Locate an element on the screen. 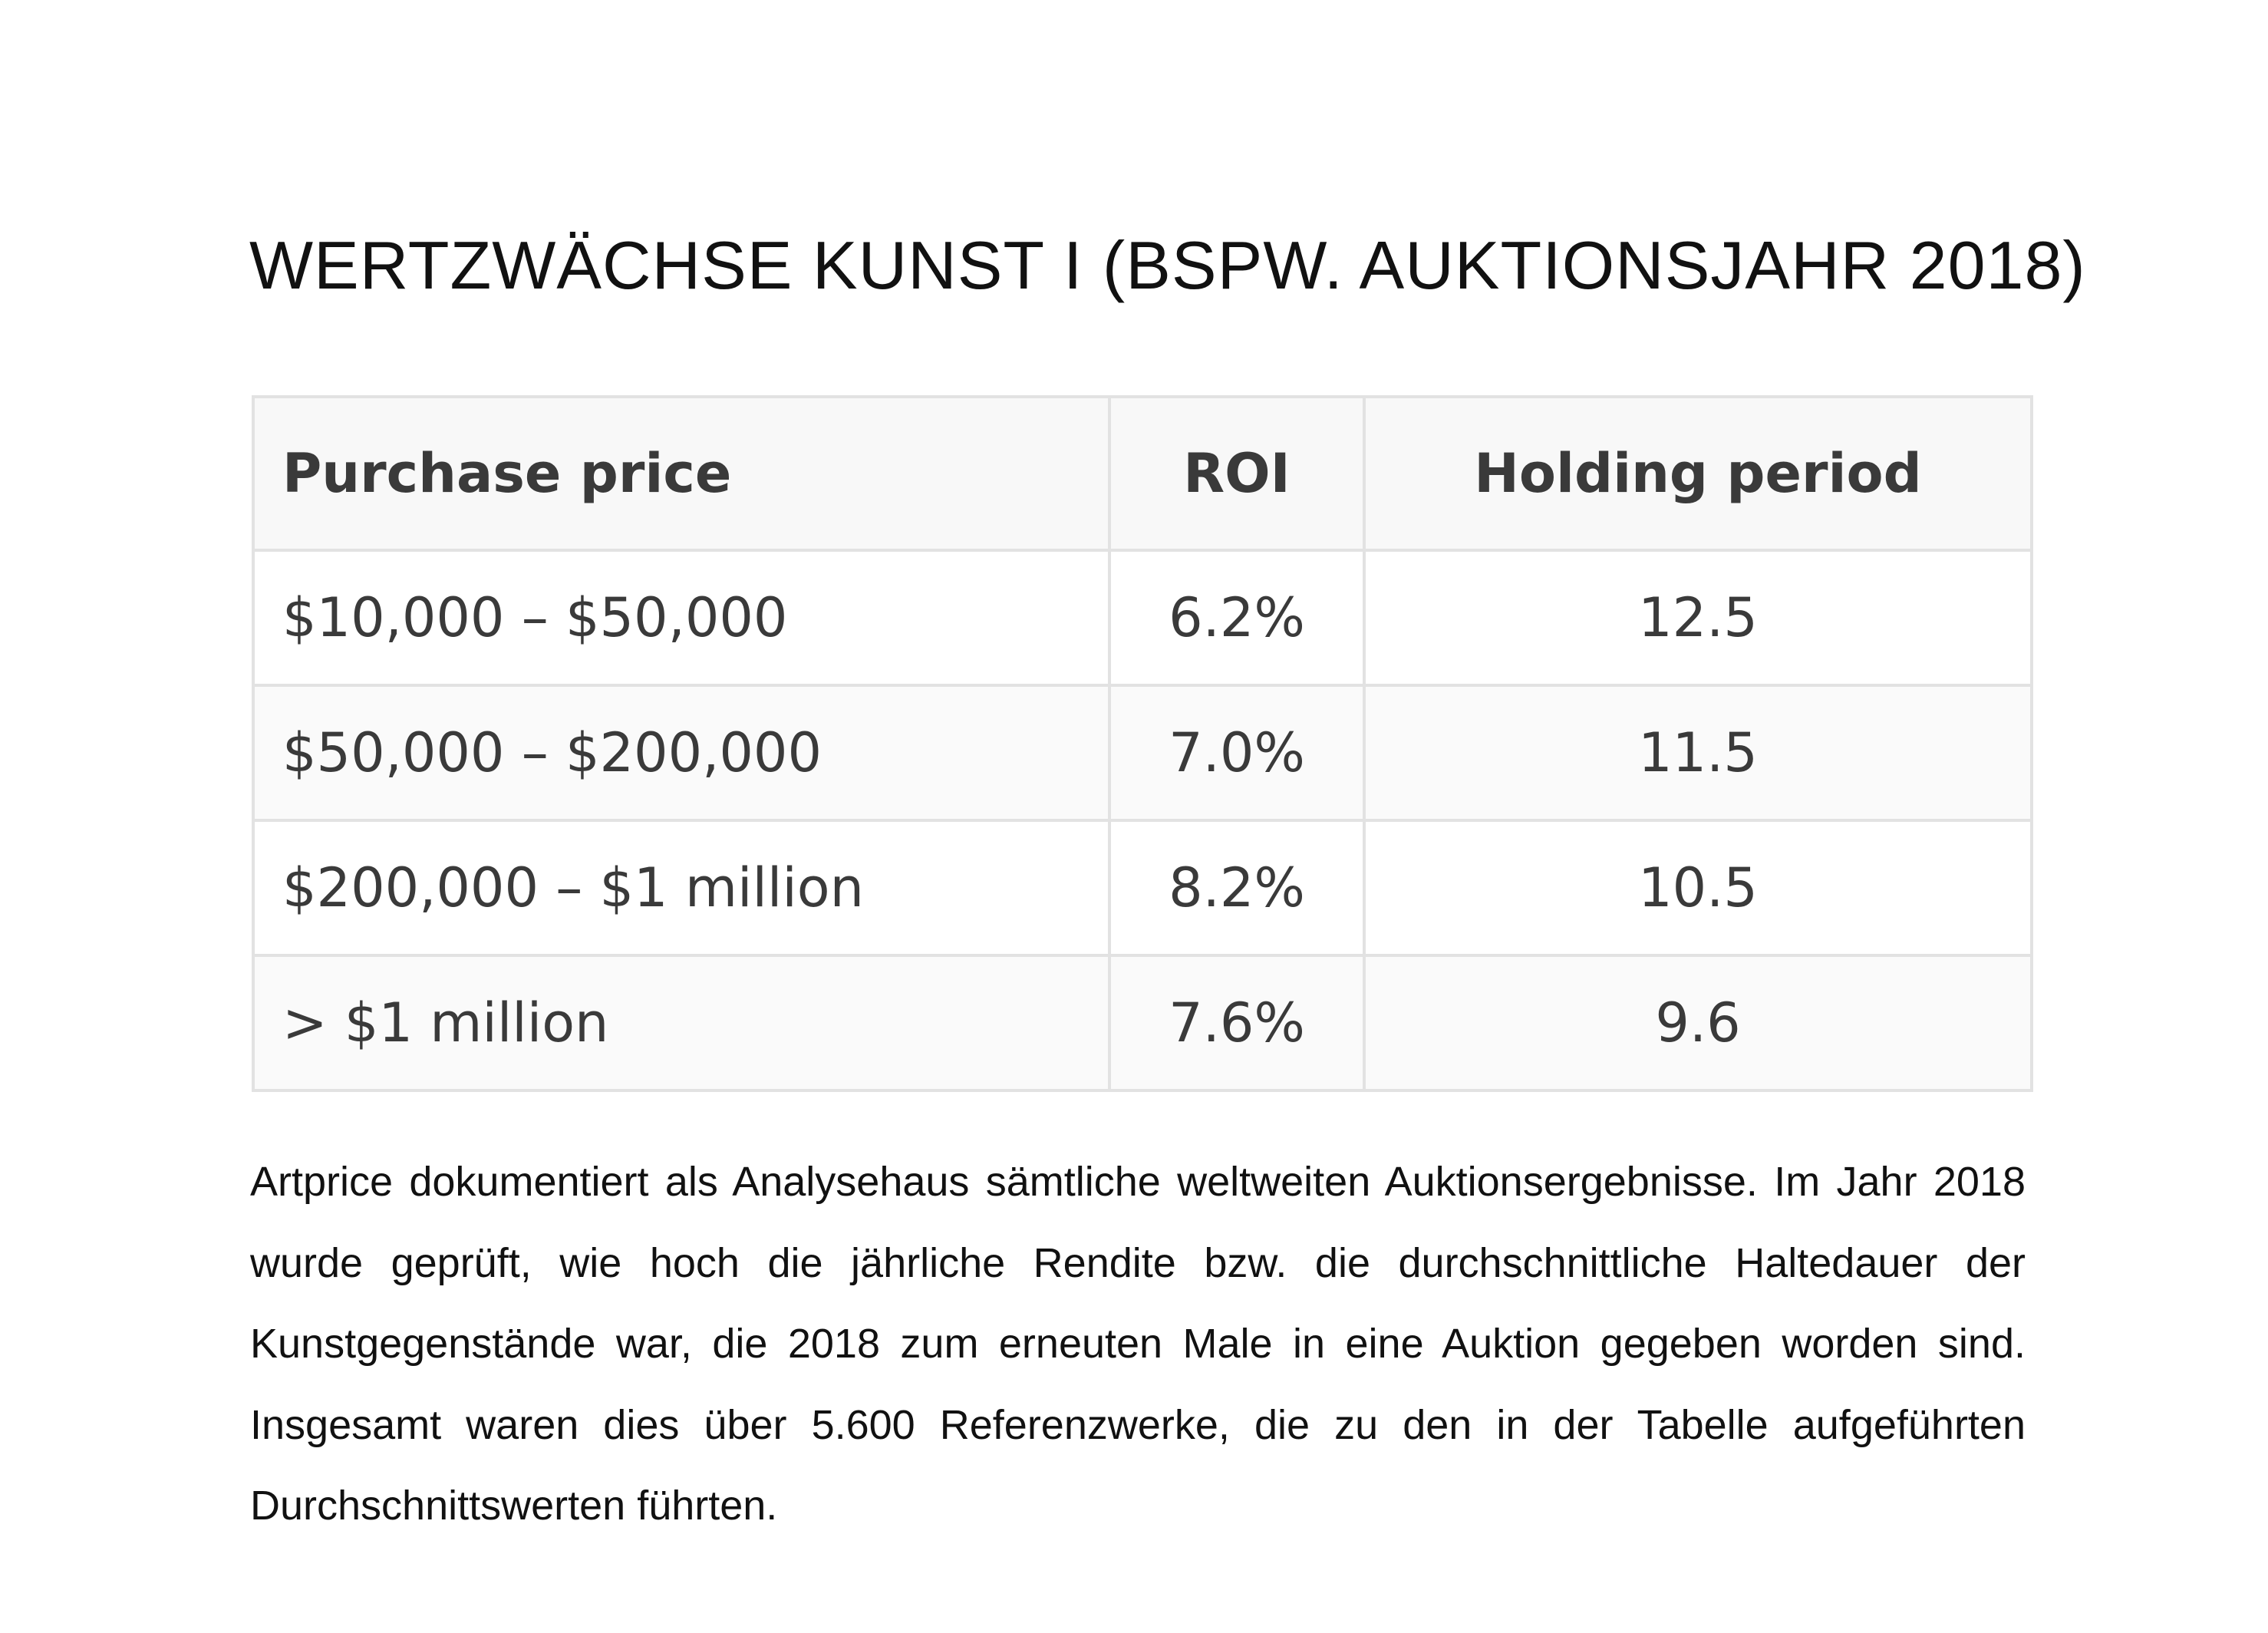  cell-roi: 8.2% is located at coordinates (1237, 888).